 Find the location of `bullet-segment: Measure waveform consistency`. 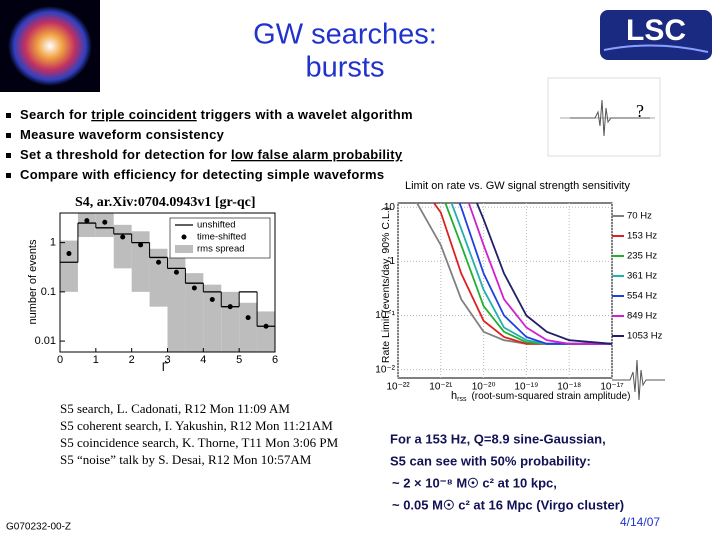

bullet-segment: Measure waveform consistency is located at coordinates (122, 134).